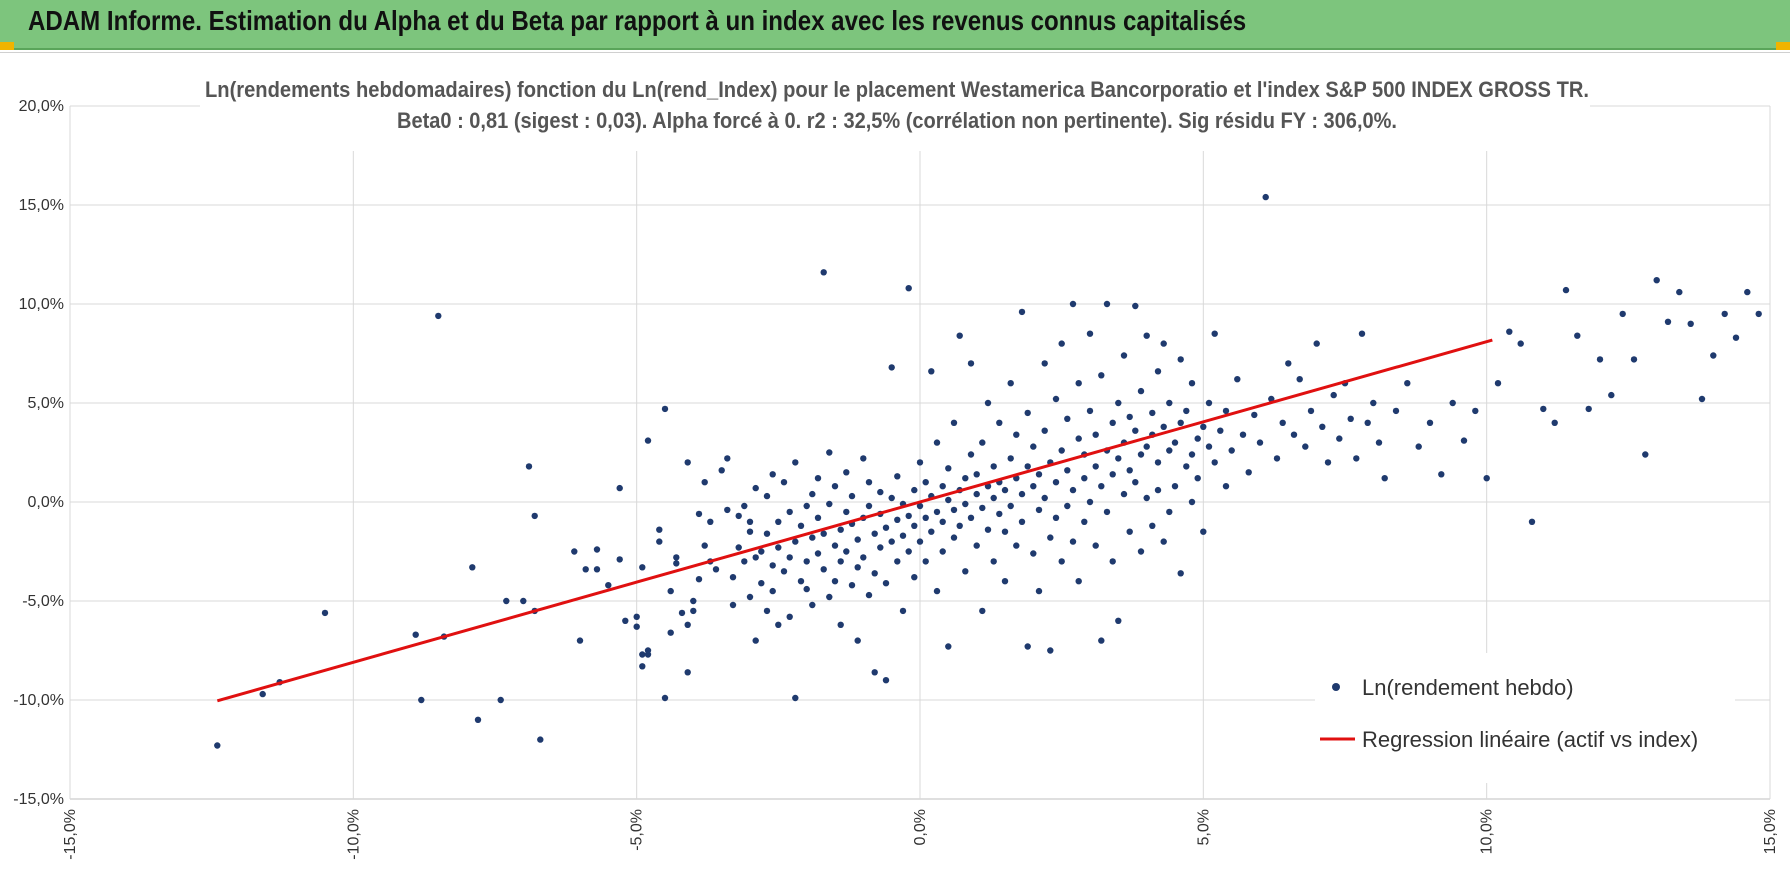 The height and width of the screenshot is (889, 1790). Describe the element at coordinates (1770, 831) in the screenshot. I see `x-tick-label: 15,0%` at that location.